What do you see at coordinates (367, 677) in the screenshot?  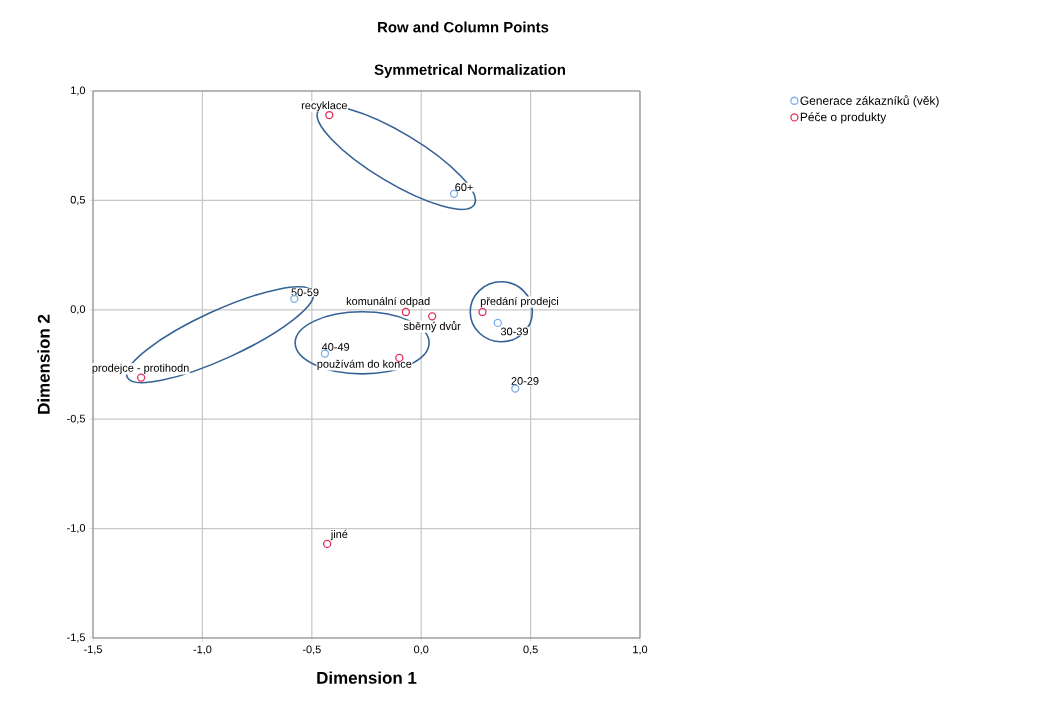 I see `x-axis-title: Dimension 1` at bounding box center [367, 677].